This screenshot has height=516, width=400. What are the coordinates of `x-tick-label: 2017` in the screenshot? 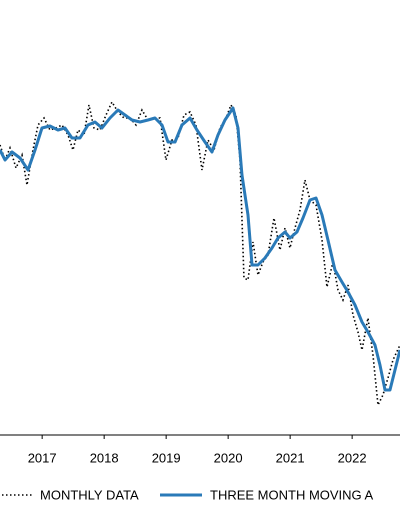 It's located at (42, 457).